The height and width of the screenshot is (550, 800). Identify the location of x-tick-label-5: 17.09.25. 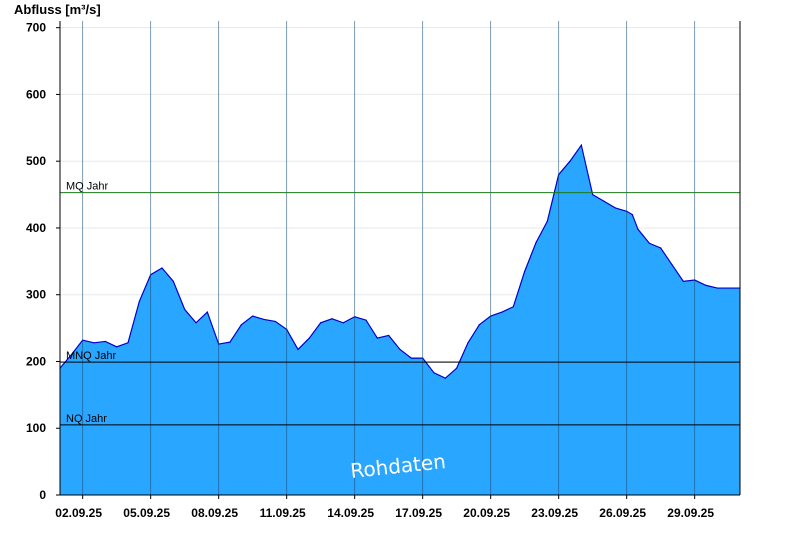
(418, 513).